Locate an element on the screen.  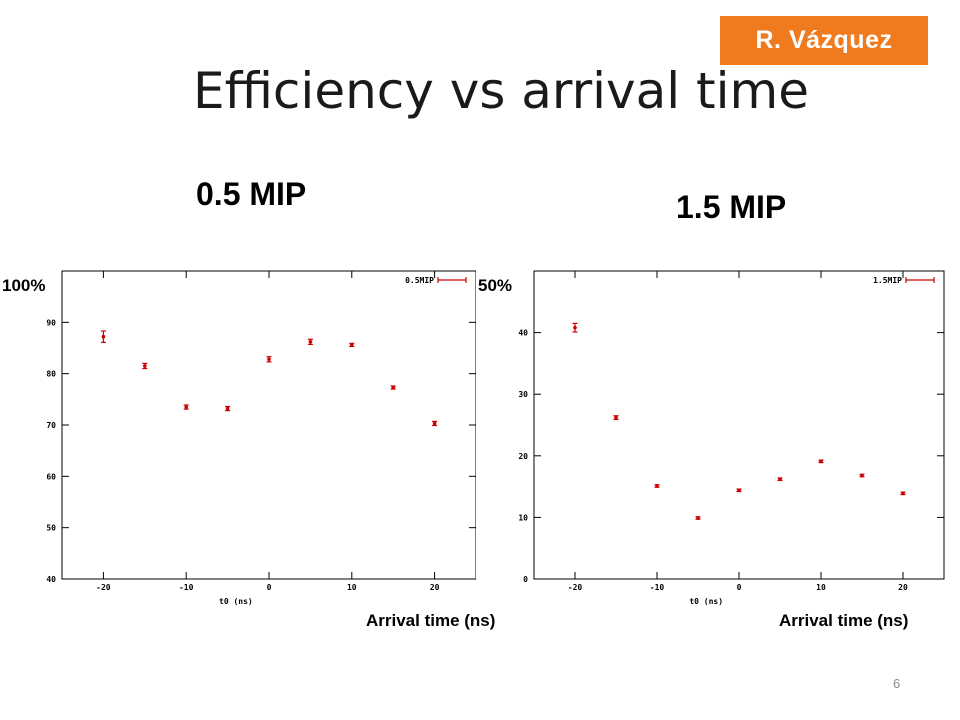
y-tick-label: 0 is located at coordinates (525, 579).